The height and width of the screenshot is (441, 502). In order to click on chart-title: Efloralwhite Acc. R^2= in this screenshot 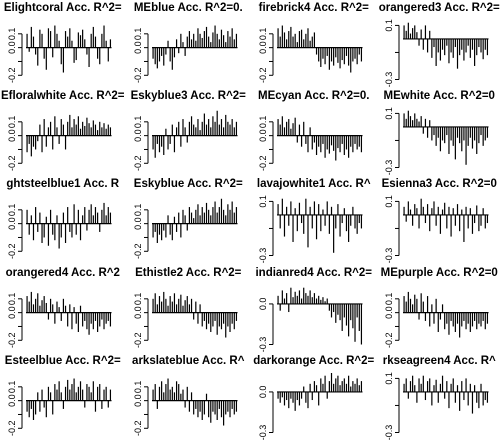, I will do `click(62, 96)`.